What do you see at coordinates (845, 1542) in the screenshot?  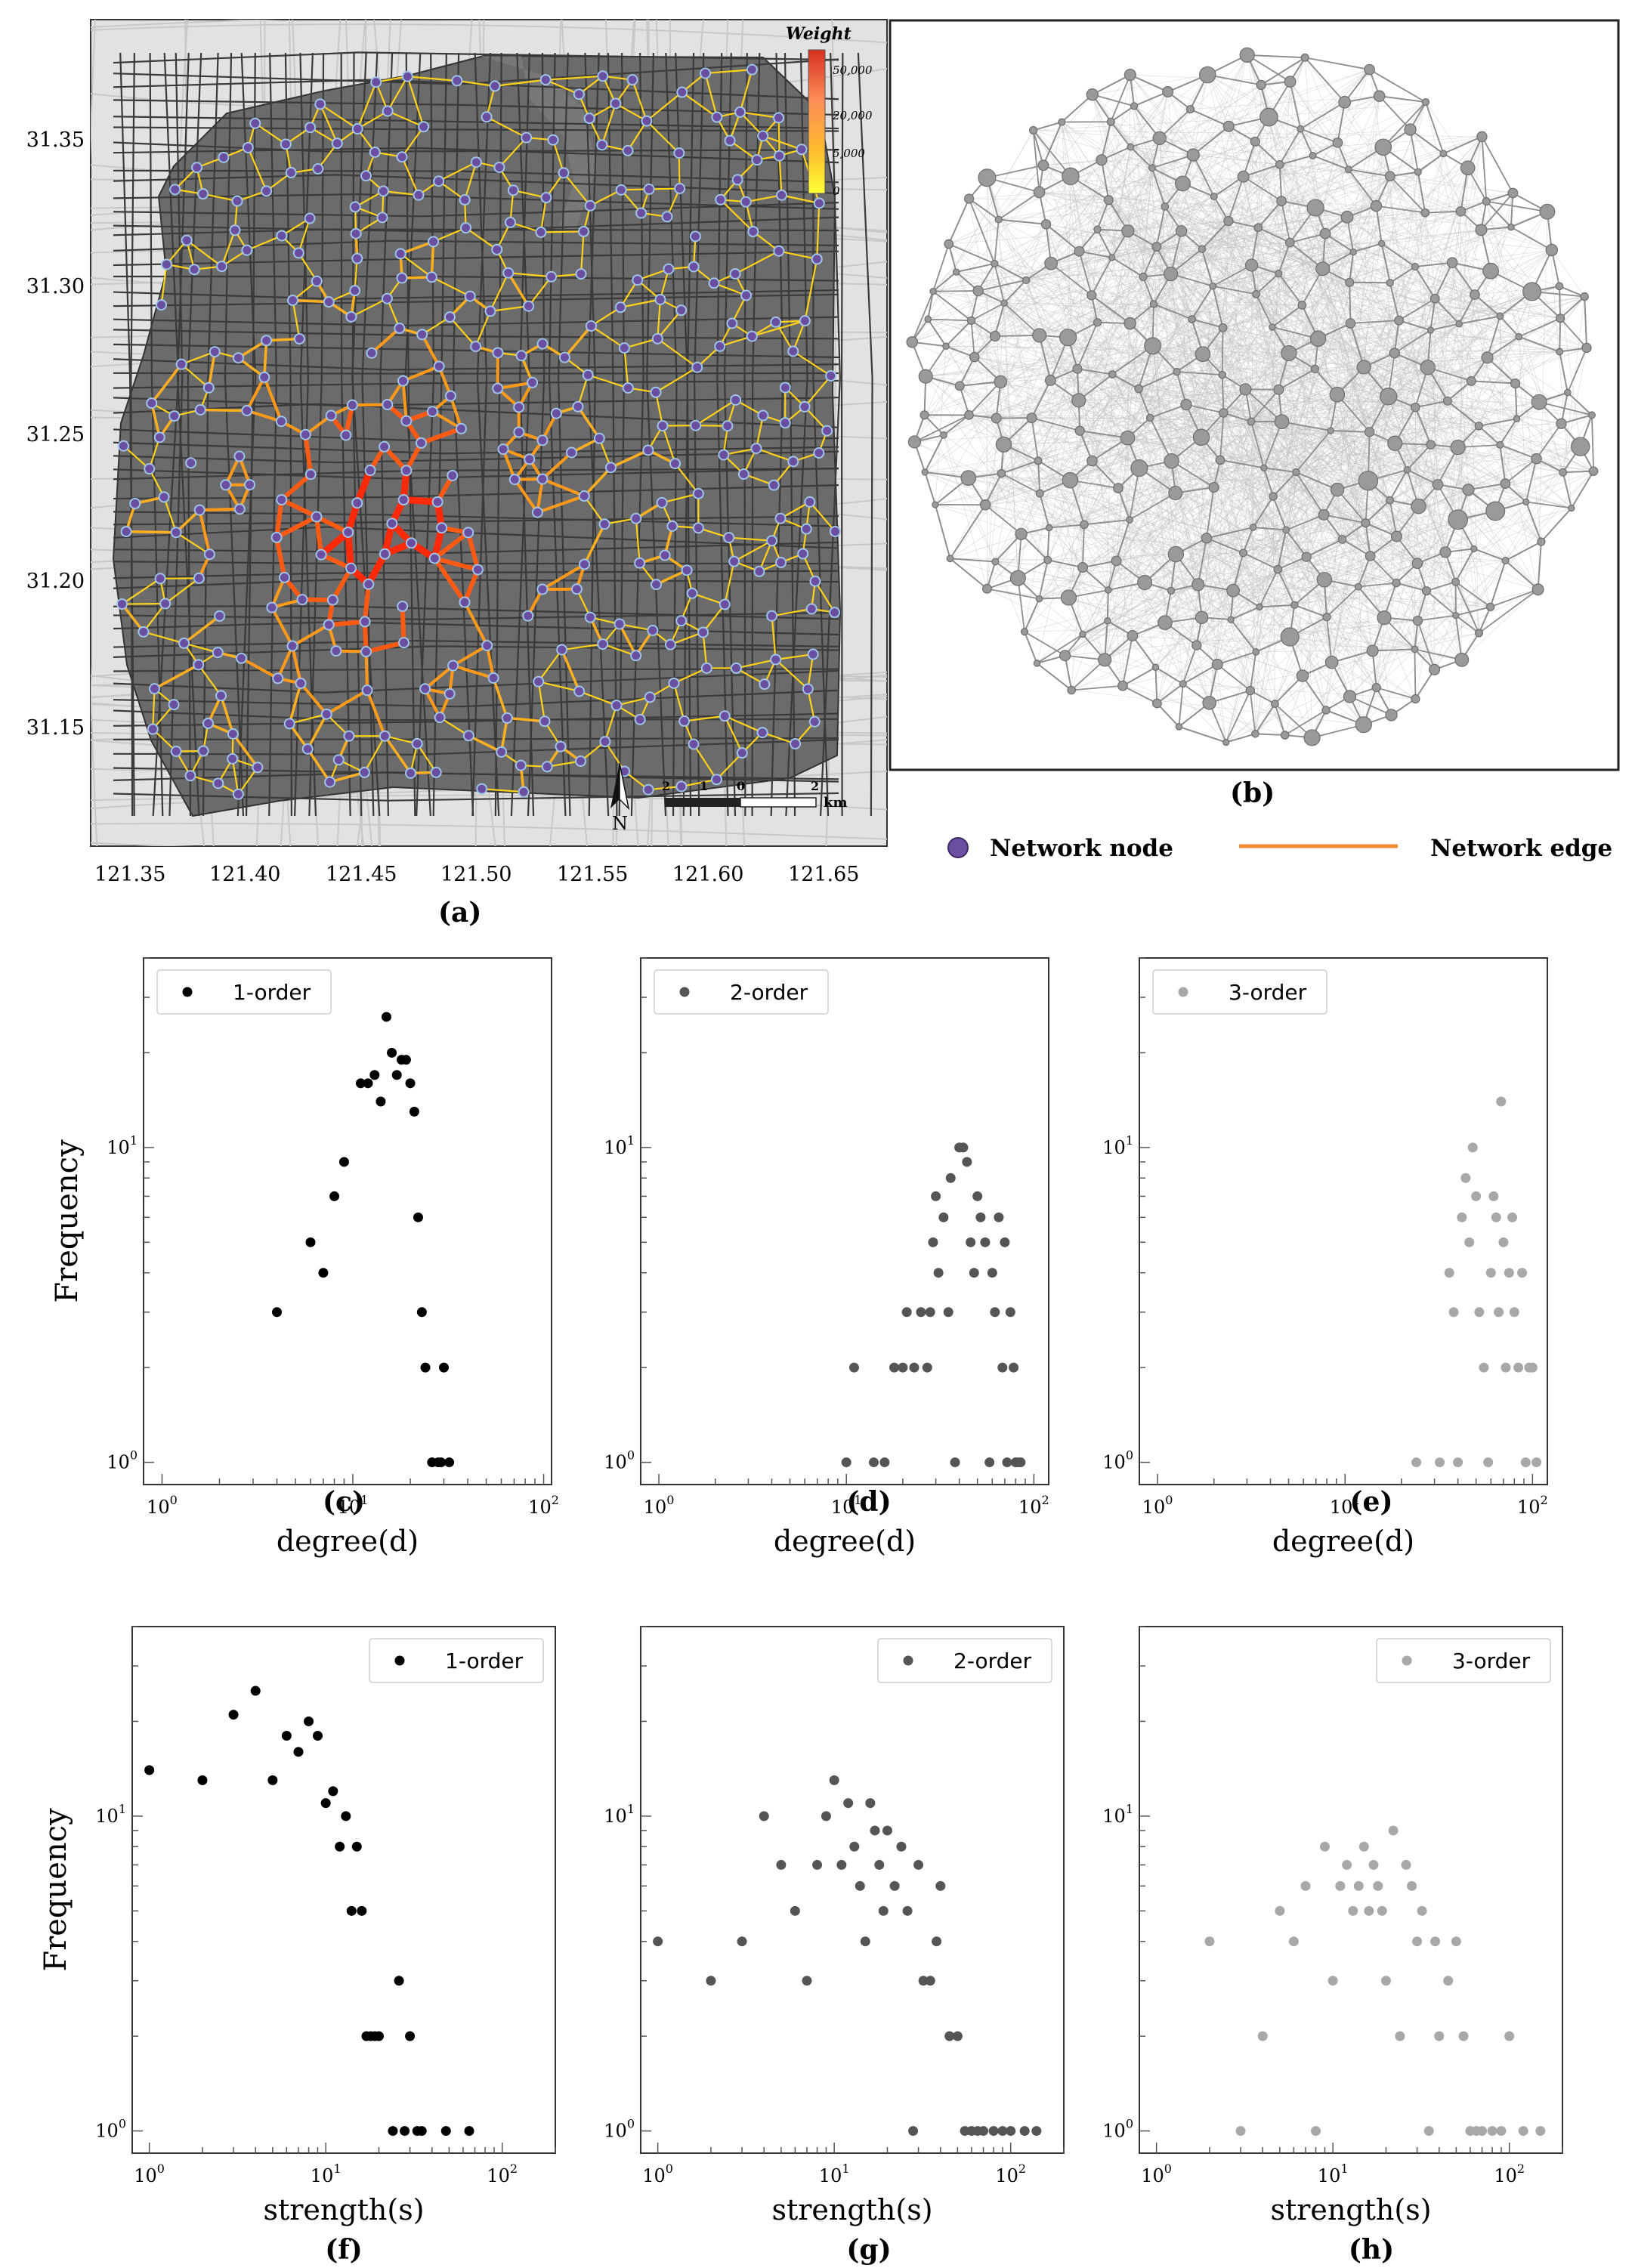 I see `panel-d-xlabel: degree(d)` at bounding box center [845, 1542].